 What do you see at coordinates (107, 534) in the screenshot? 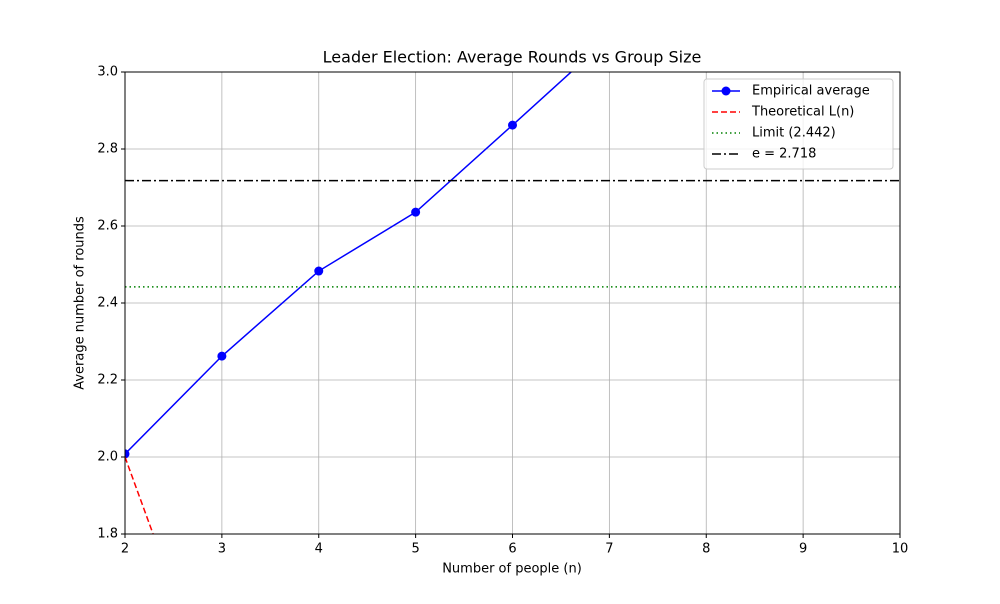
I see `y-tick-label: 1.8` at bounding box center [107, 534].